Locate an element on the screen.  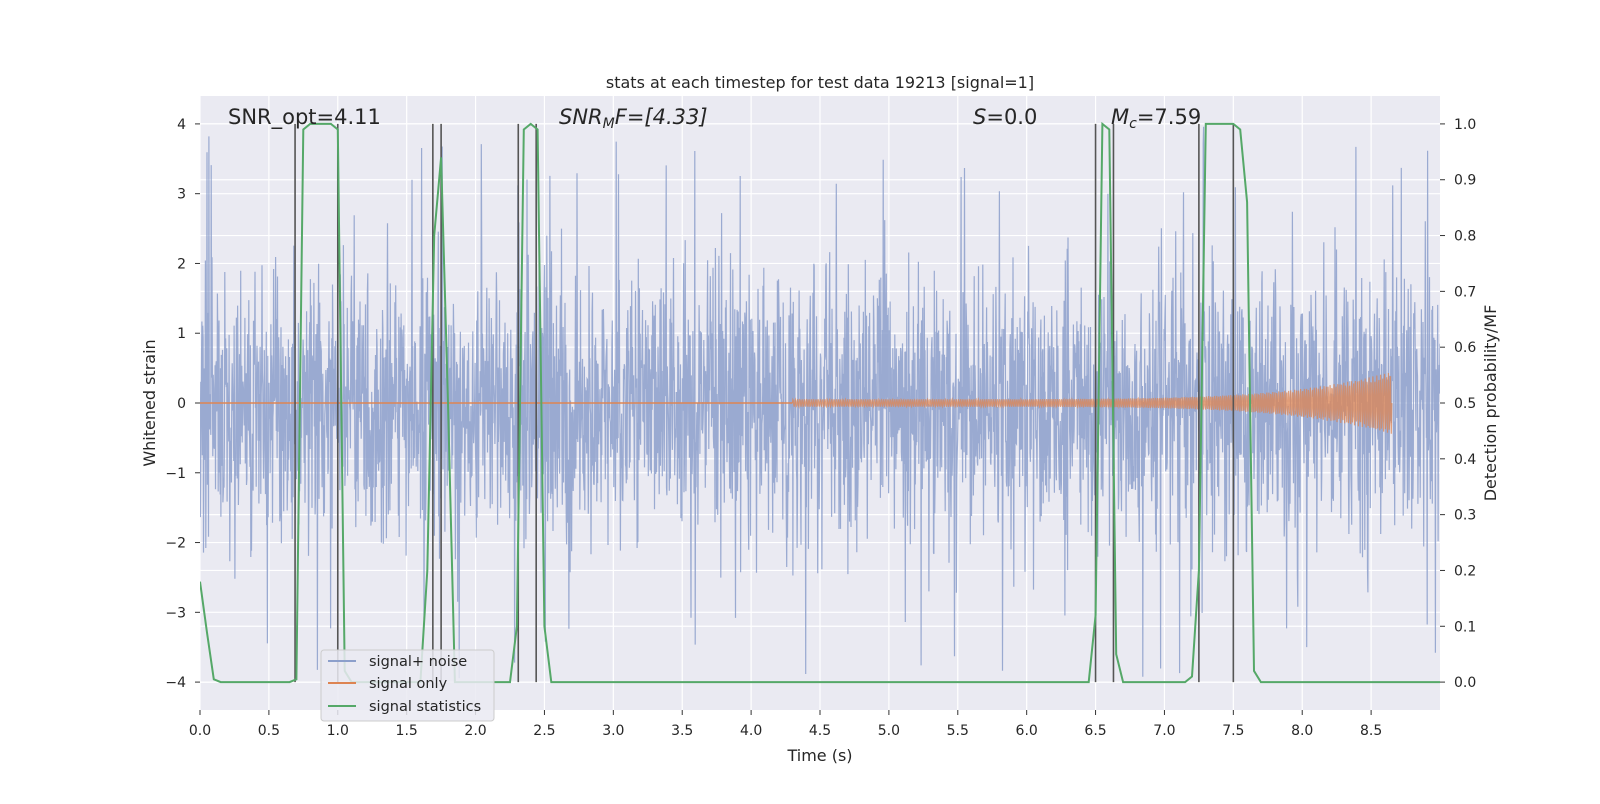
yr-tick-label-5: 0.5 is located at coordinates (1465, 404).